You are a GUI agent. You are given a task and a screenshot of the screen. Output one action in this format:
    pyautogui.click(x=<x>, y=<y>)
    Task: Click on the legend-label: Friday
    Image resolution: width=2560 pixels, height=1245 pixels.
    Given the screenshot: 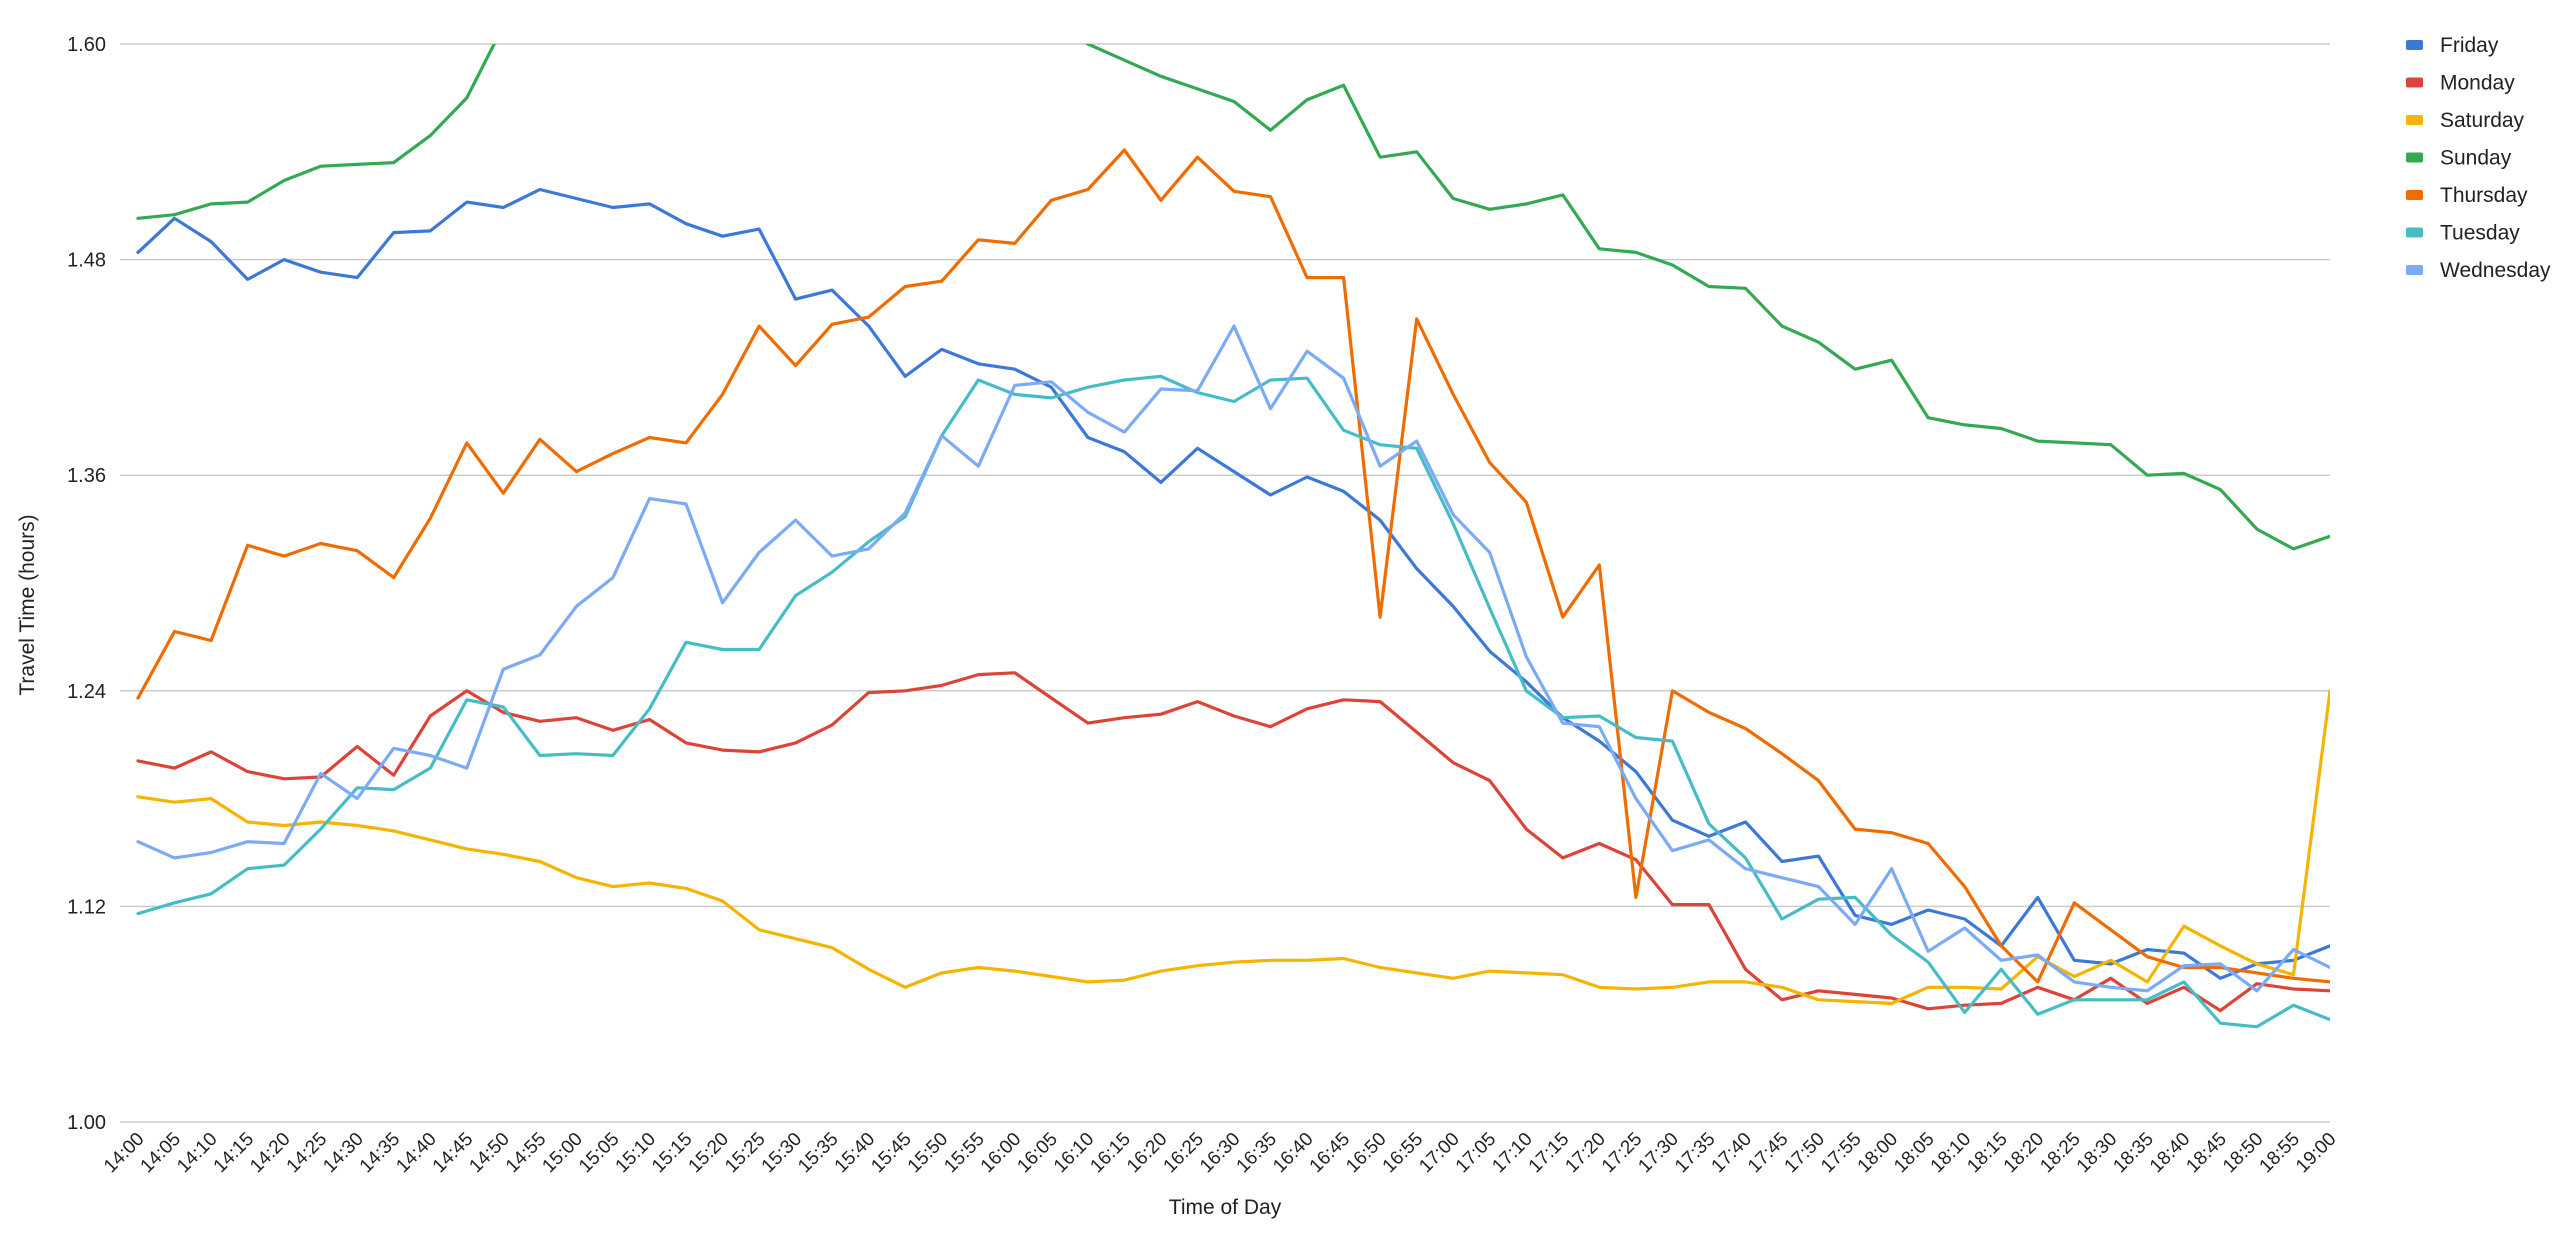 What is the action you would take?
    pyautogui.click(x=2469, y=45)
    